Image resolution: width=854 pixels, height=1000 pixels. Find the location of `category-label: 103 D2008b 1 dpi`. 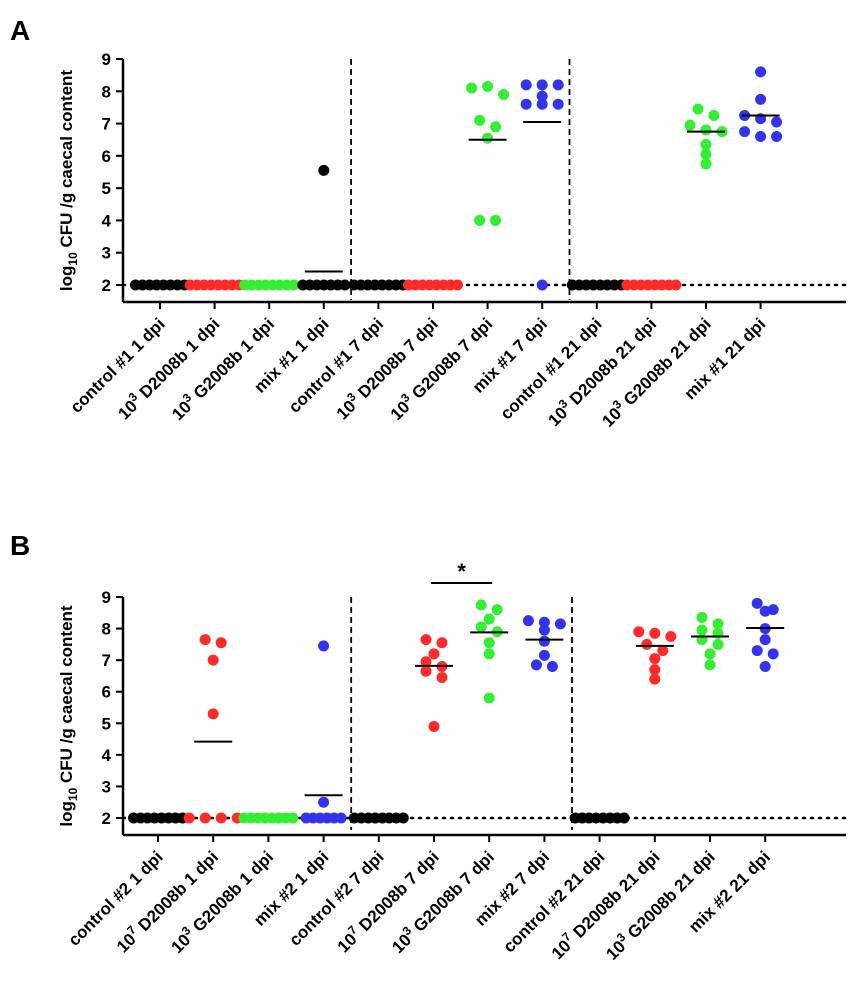

category-label: 103 D2008b 1 dpi is located at coordinates (167, 367).